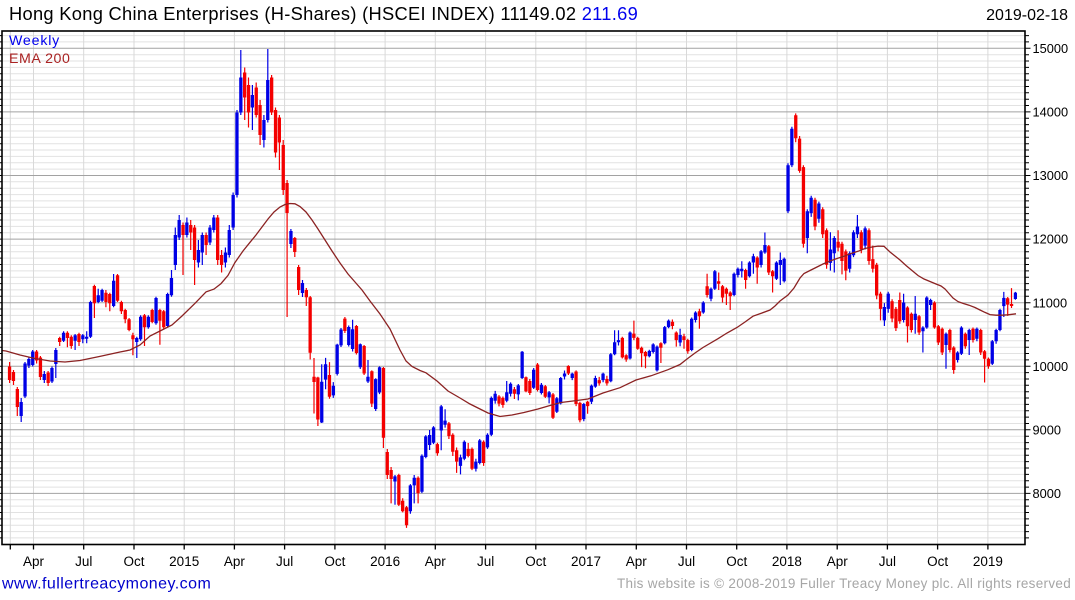 This screenshot has width=1075, height=600. What do you see at coordinates (586, 561) in the screenshot?
I see `svg-text: 2017` at bounding box center [586, 561].